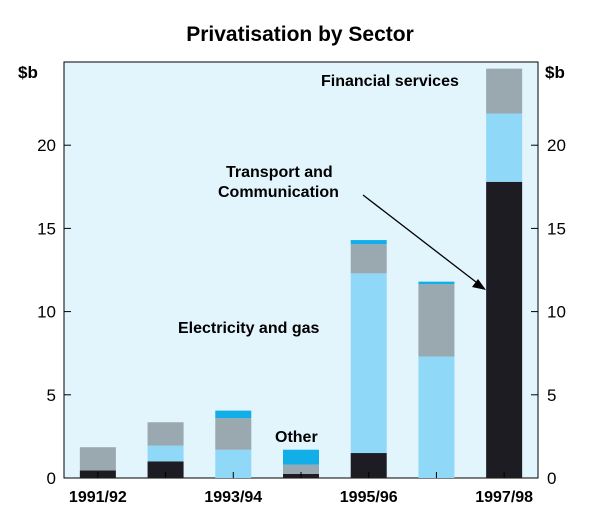 Image resolution: width=600 pixels, height=523 pixels. Describe the element at coordinates (300, 34) in the screenshot. I see `chart-title: Privatisation by Sector` at that location.